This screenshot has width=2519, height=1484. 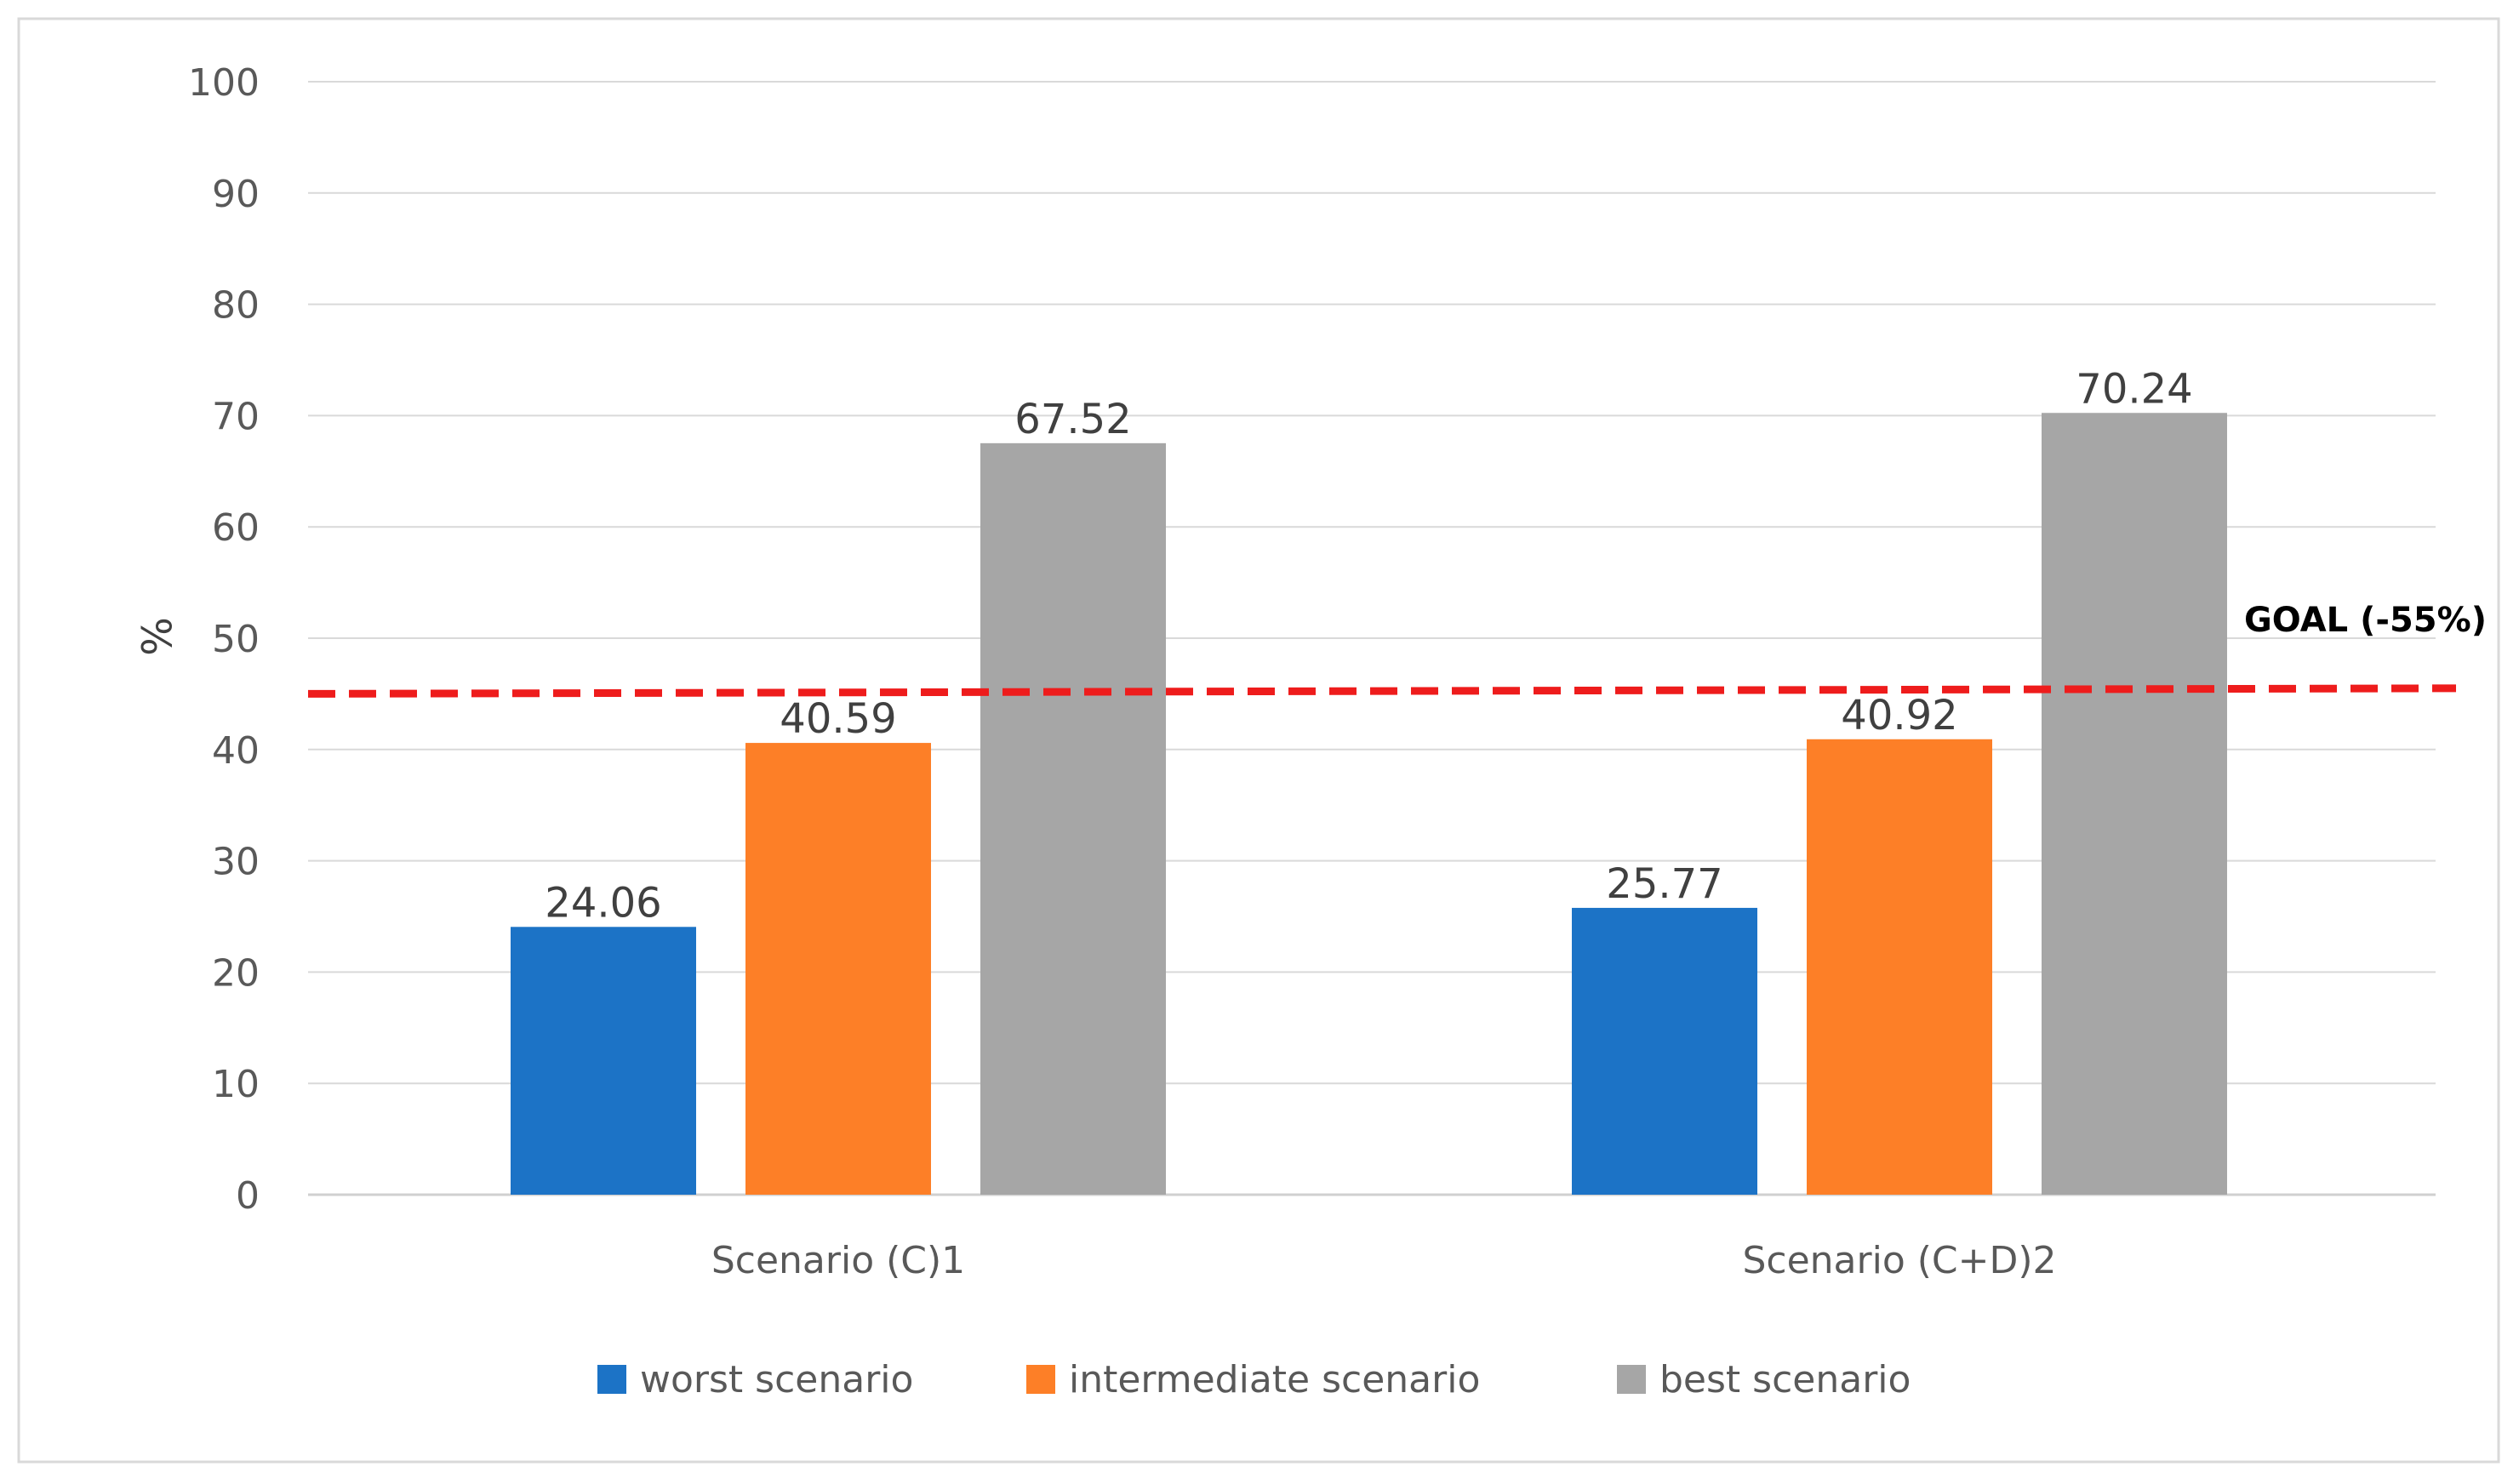 I want to click on y-tick-label: 90, so click(x=236, y=194).